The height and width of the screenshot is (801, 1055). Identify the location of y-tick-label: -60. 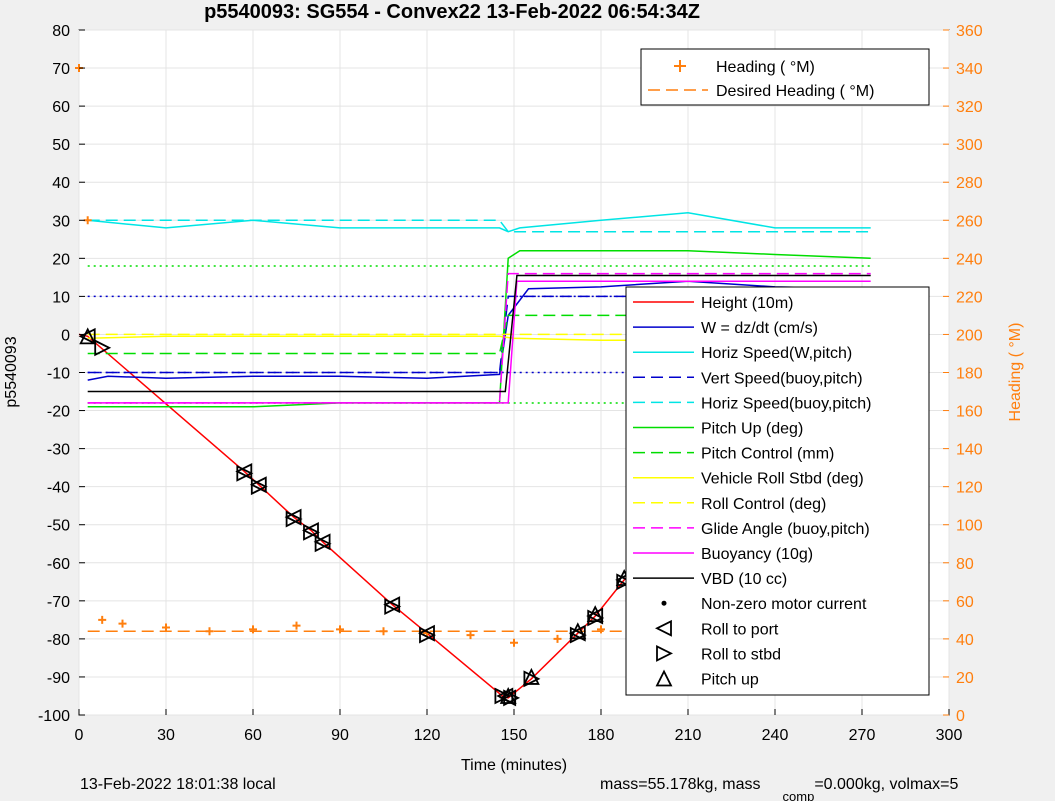
(58, 564).